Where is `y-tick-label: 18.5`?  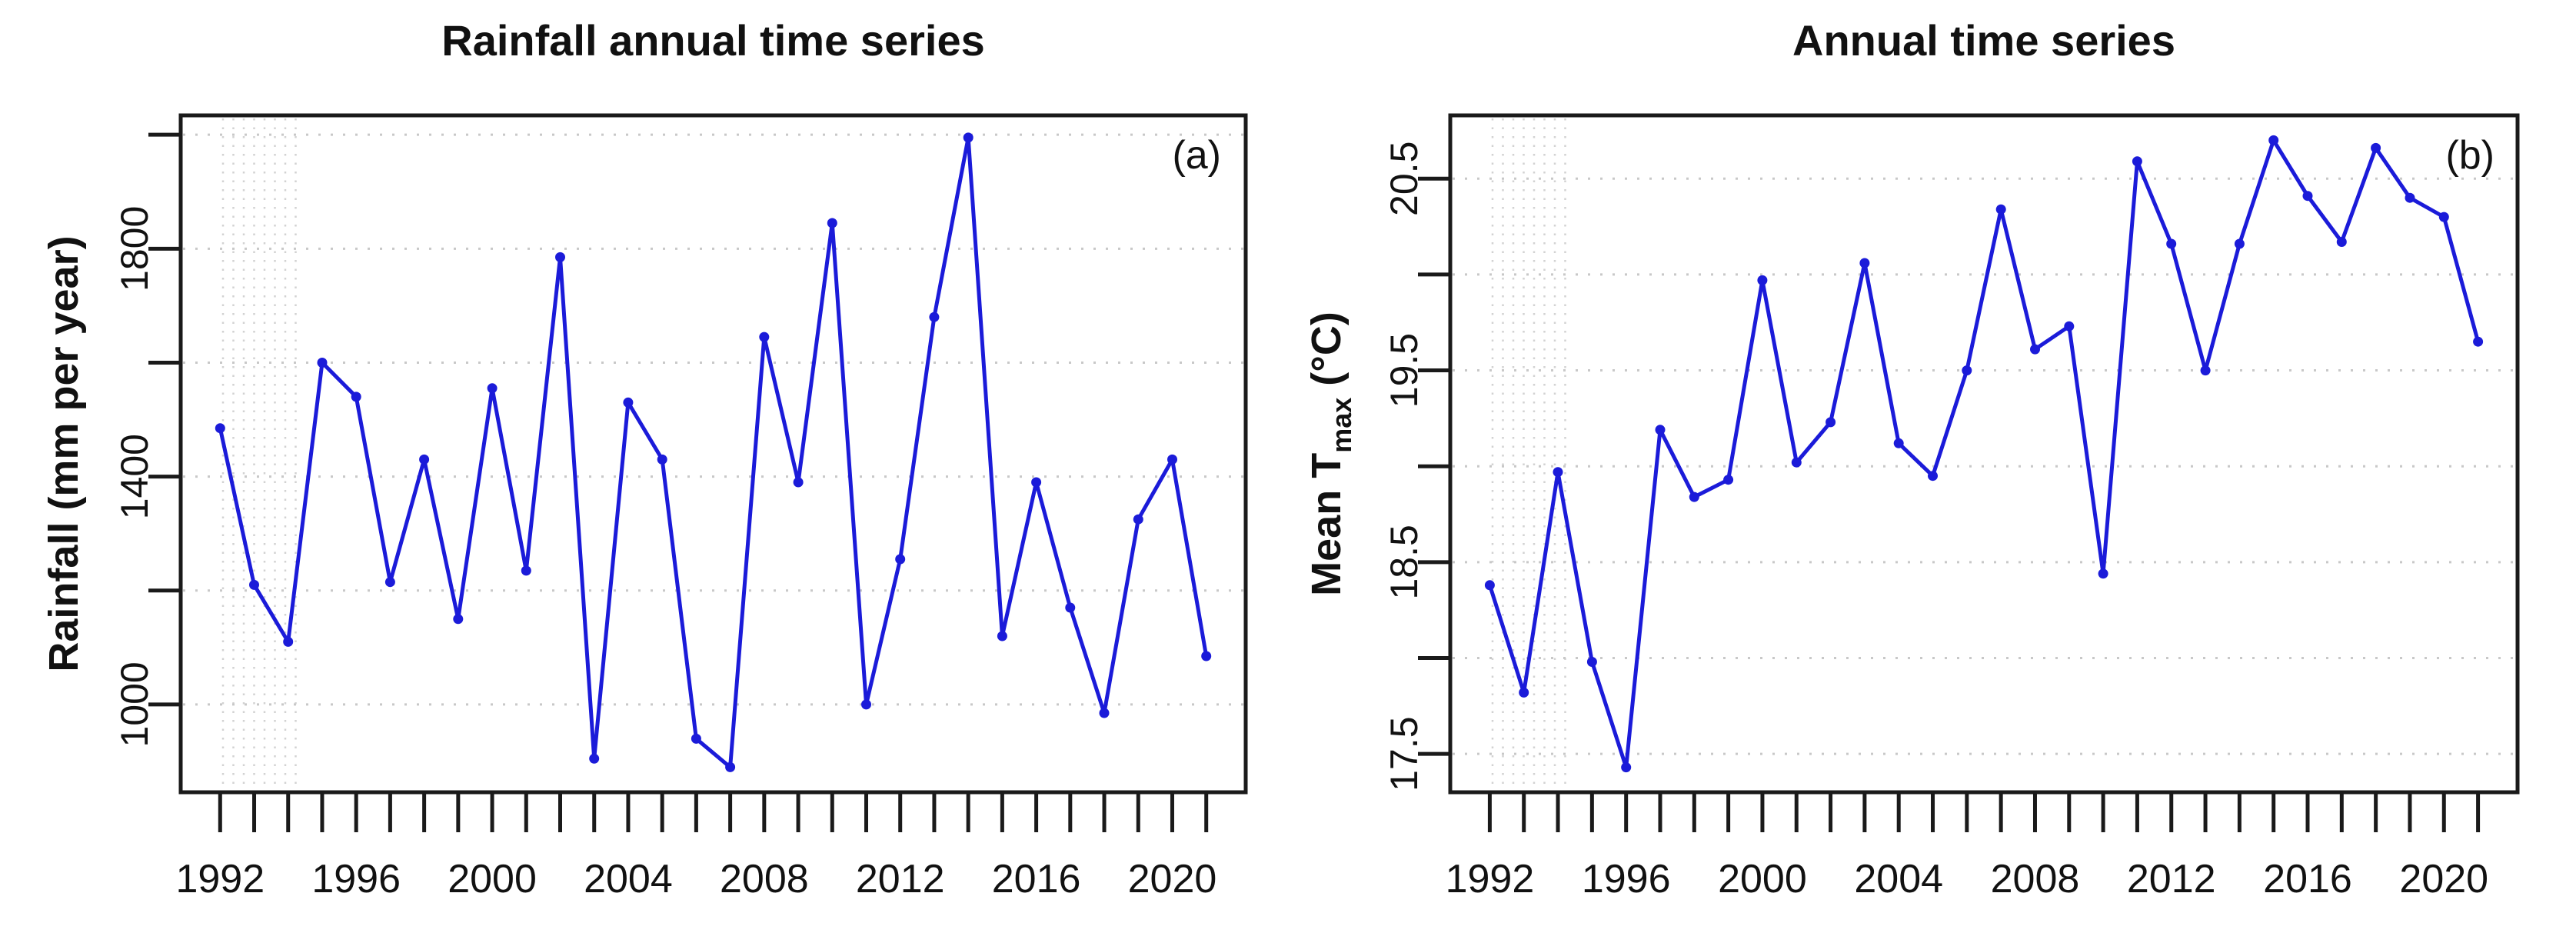
y-tick-label: 18.5 is located at coordinates (1405, 562).